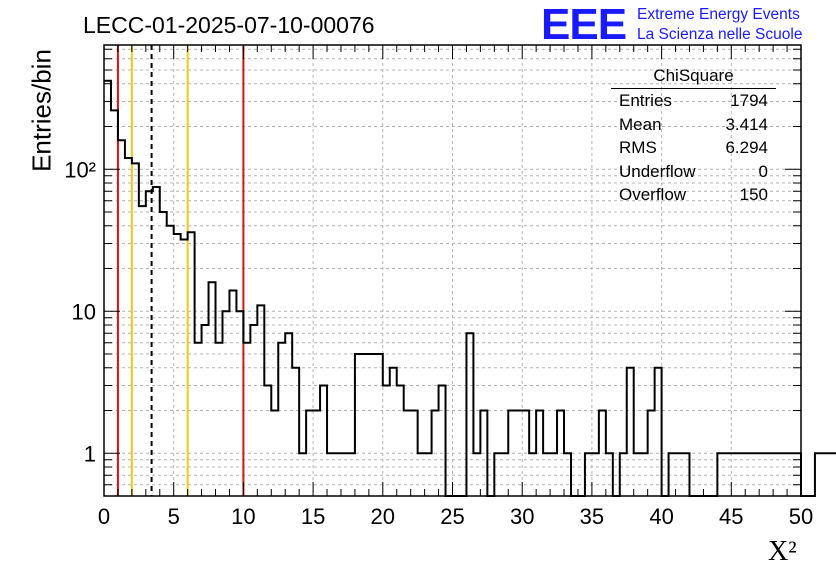 This screenshot has height=572, width=836. I want to click on stats-value: 1794, so click(749, 100).